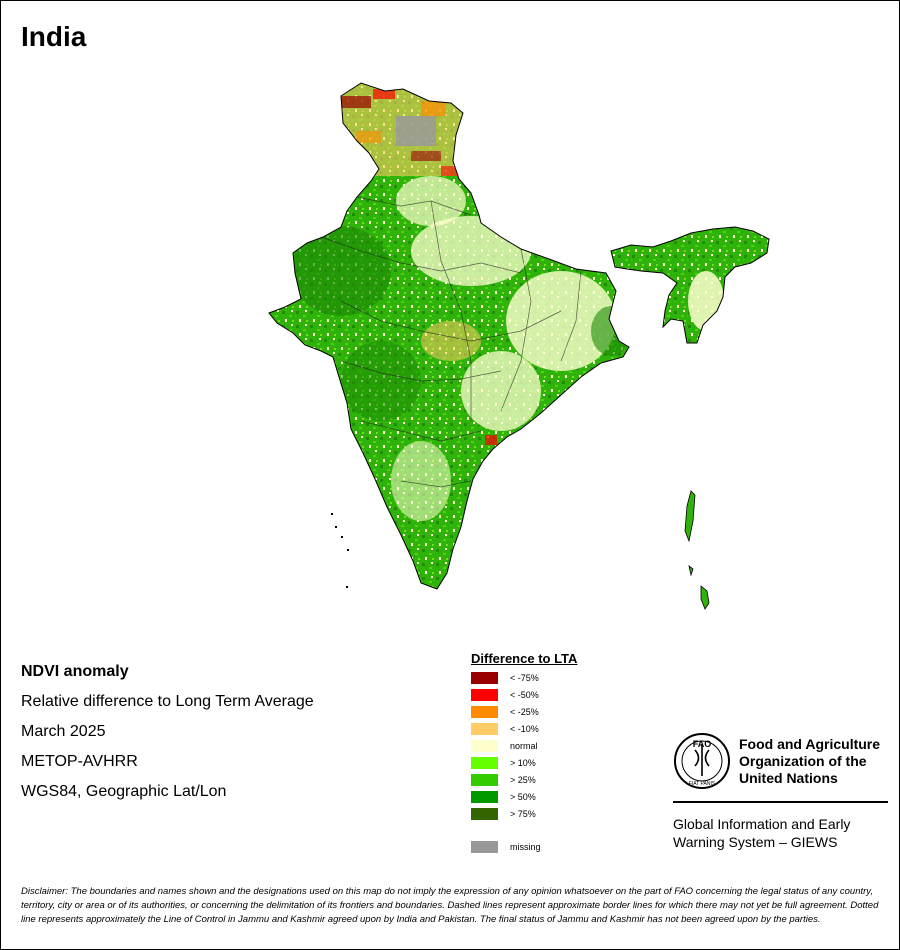 This screenshot has width=900, height=950. What do you see at coordinates (561, 729) in the screenshot?
I see `legend-item: < -10%` at bounding box center [561, 729].